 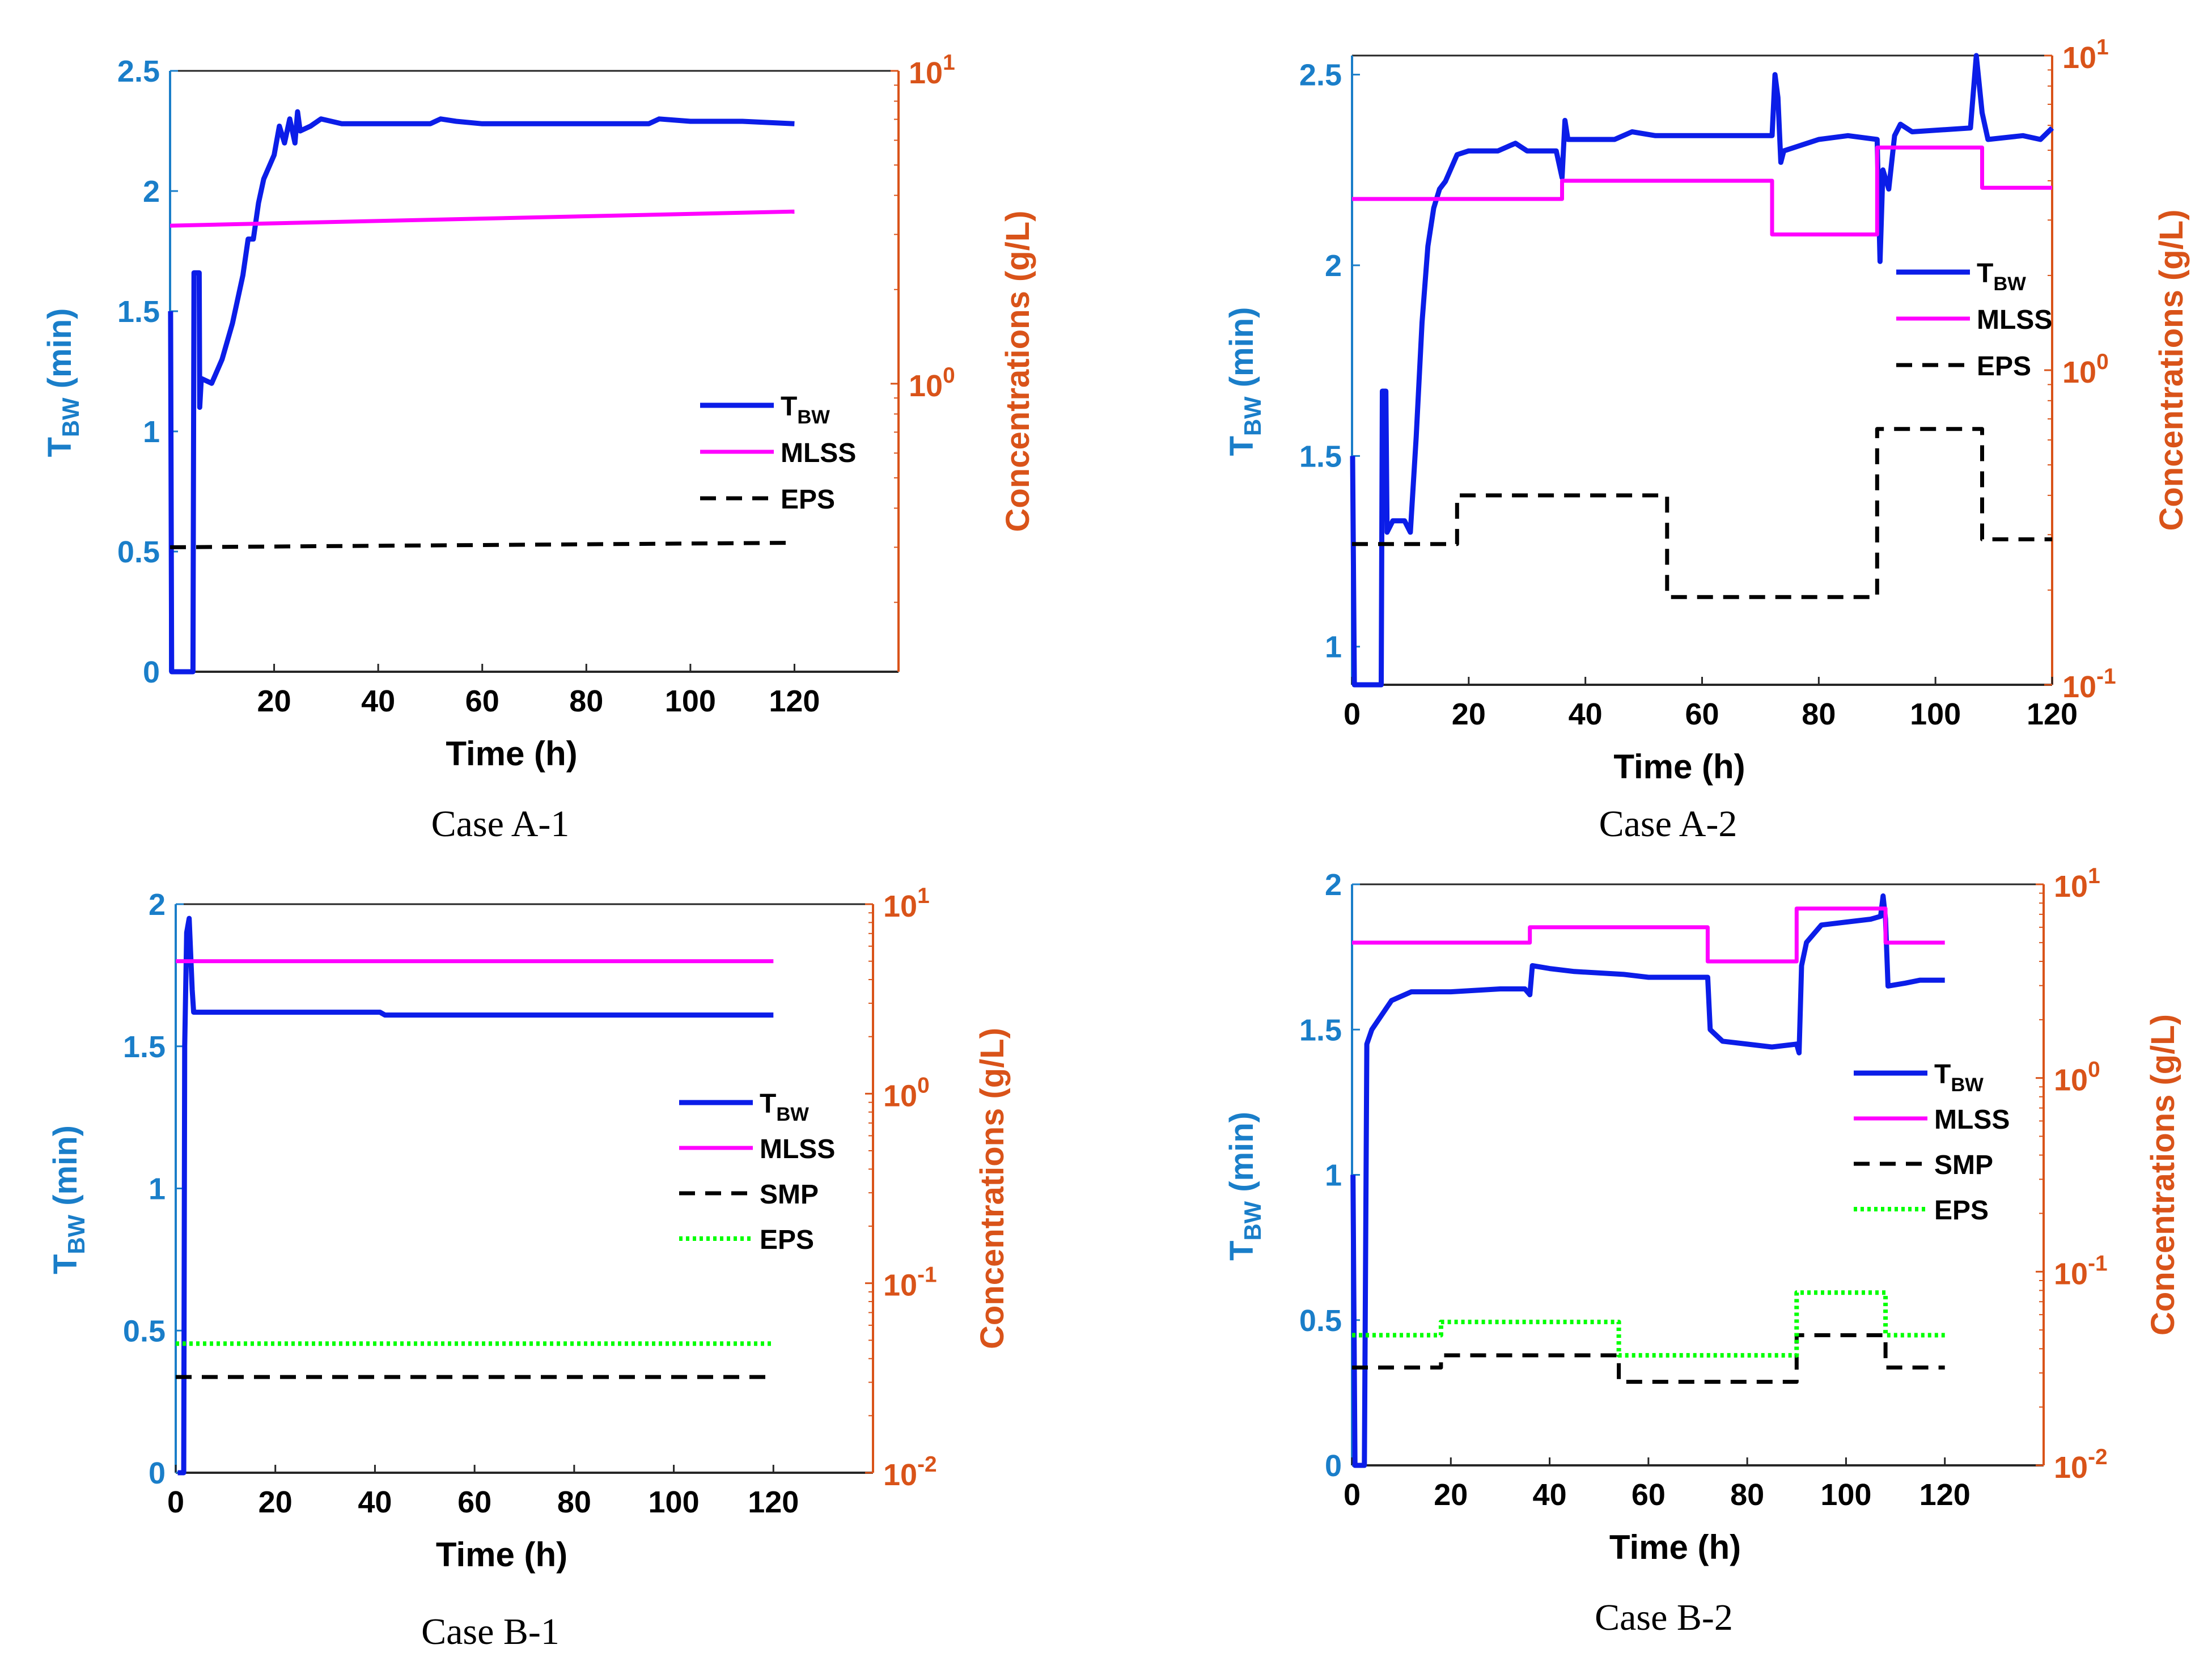 What do you see at coordinates (1664, 1617) in the screenshot?
I see `panel-caption: Case B-2` at bounding box center [1664, 1617].